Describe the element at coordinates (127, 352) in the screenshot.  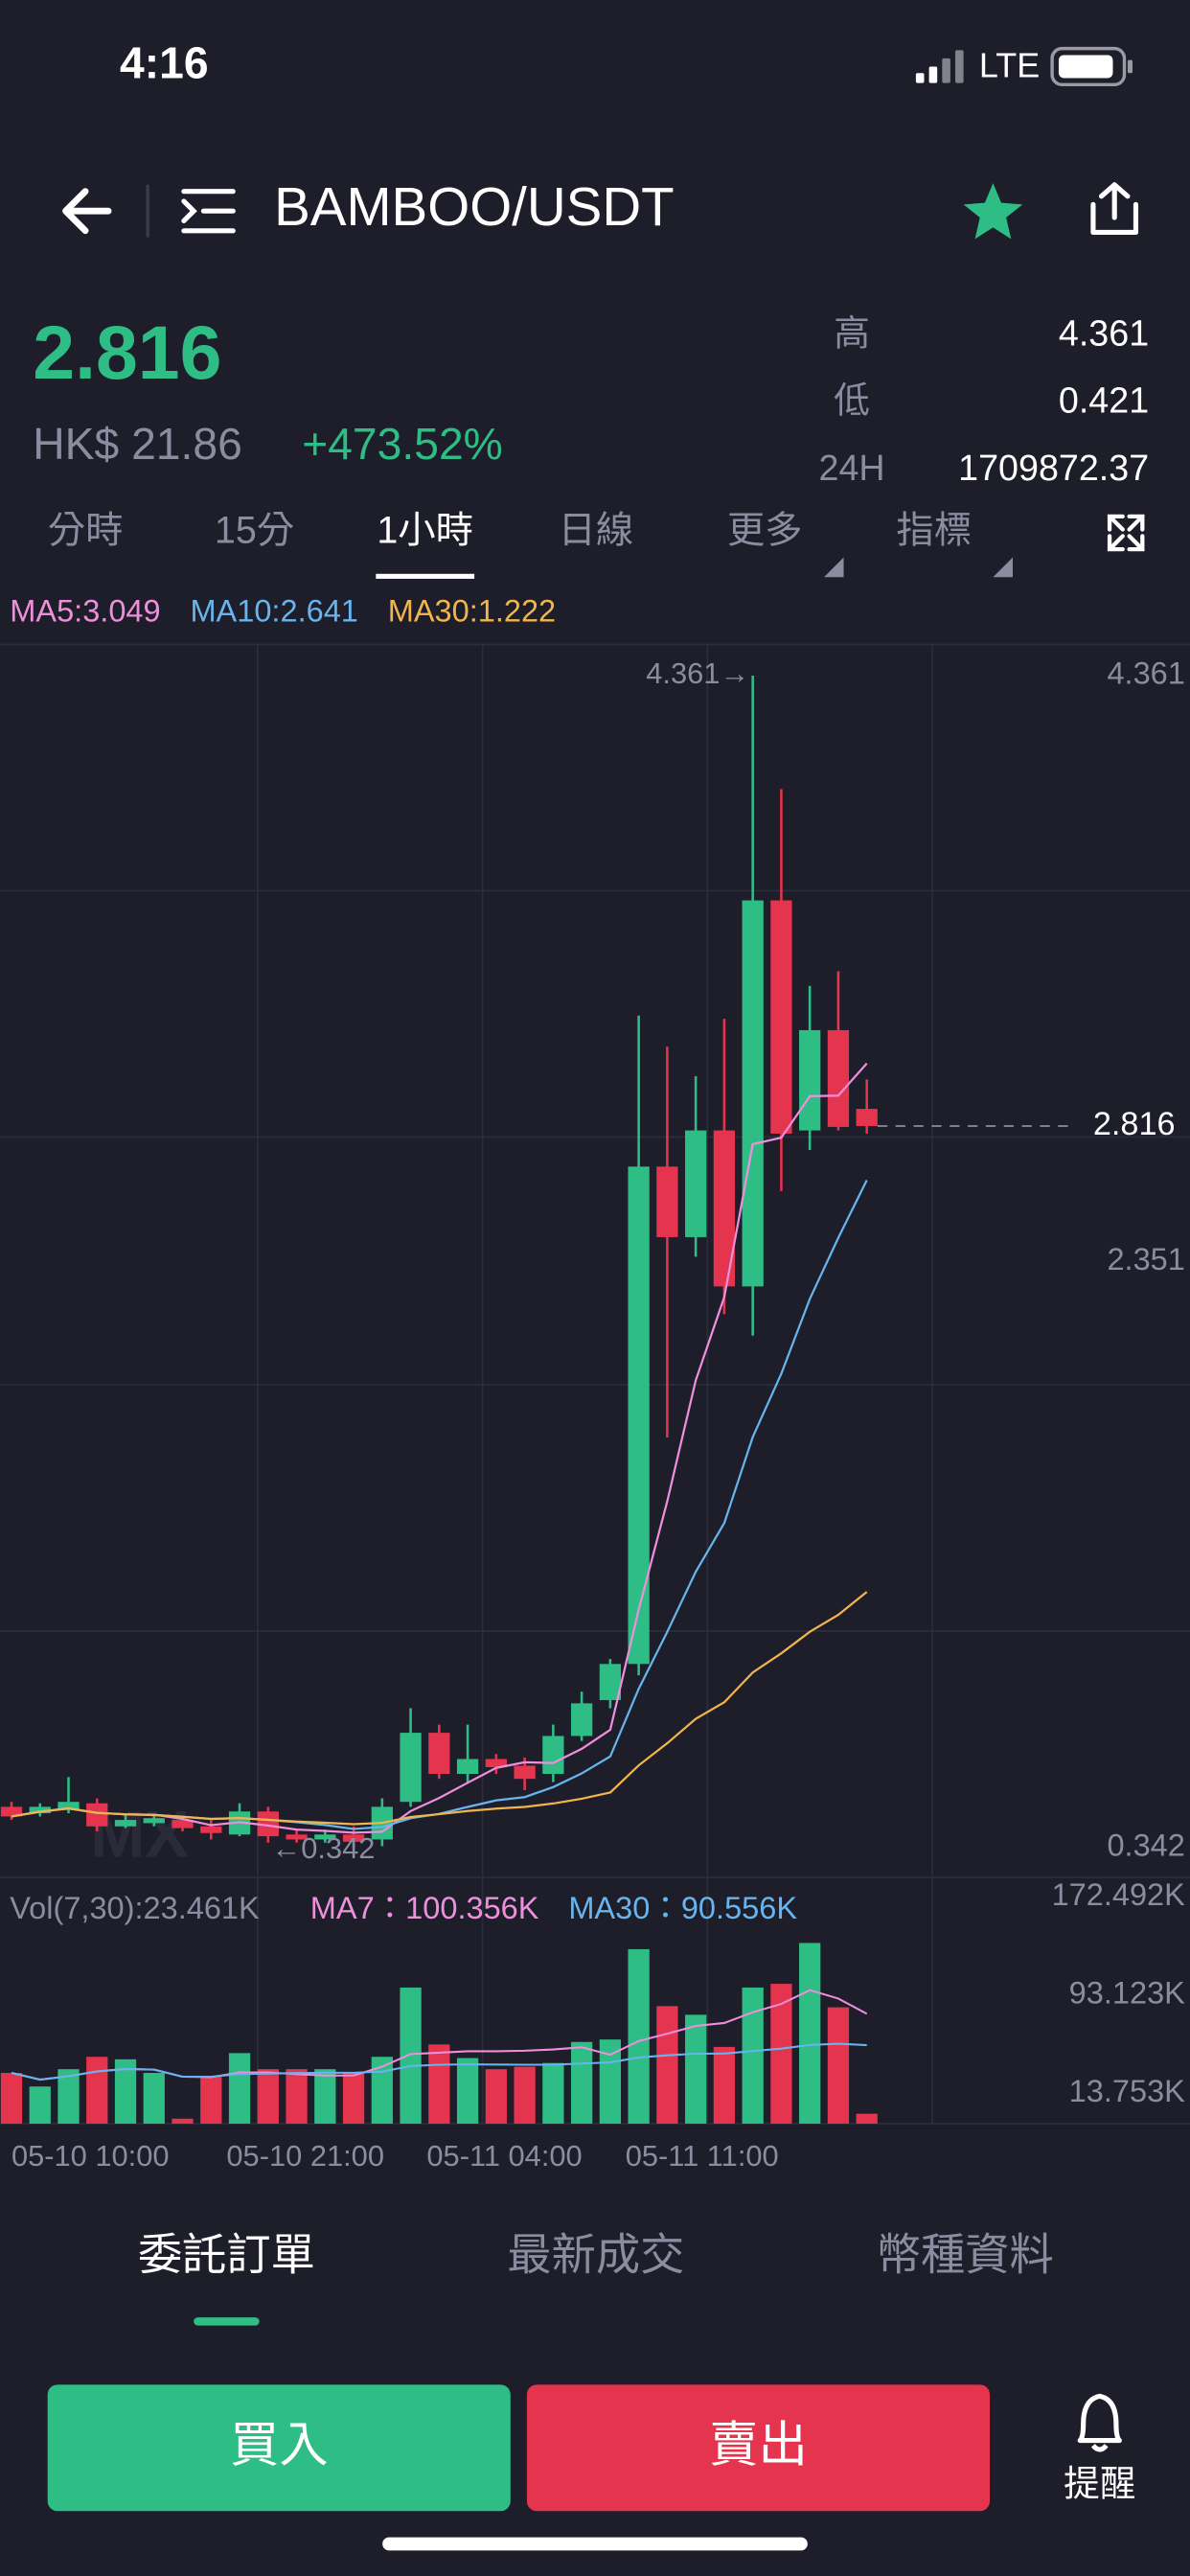
I see `last-price: 2.816` at that location.